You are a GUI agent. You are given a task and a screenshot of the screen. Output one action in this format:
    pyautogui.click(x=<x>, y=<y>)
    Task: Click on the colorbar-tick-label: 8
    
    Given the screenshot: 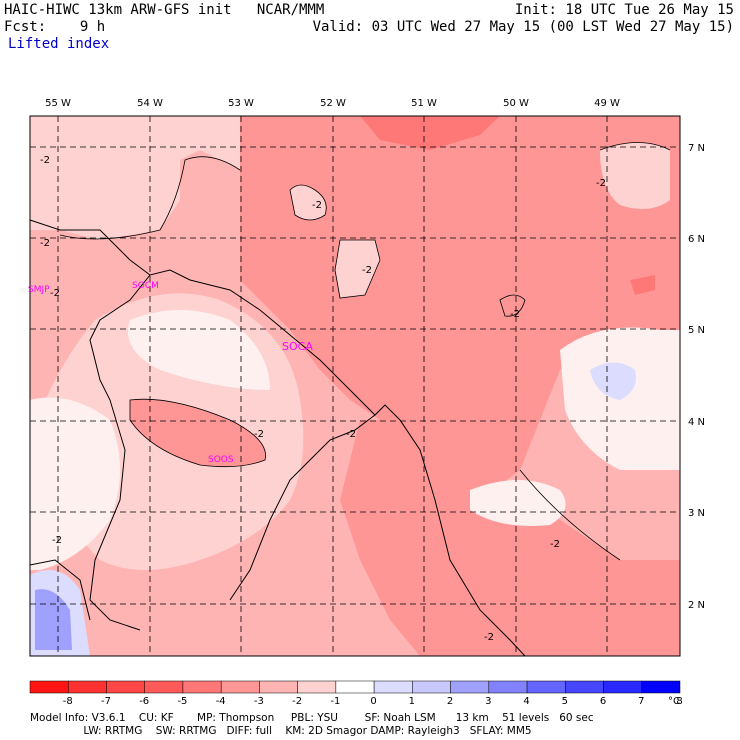 What is the action you would take?
    pyautogui.click(x=679, y=701)
    